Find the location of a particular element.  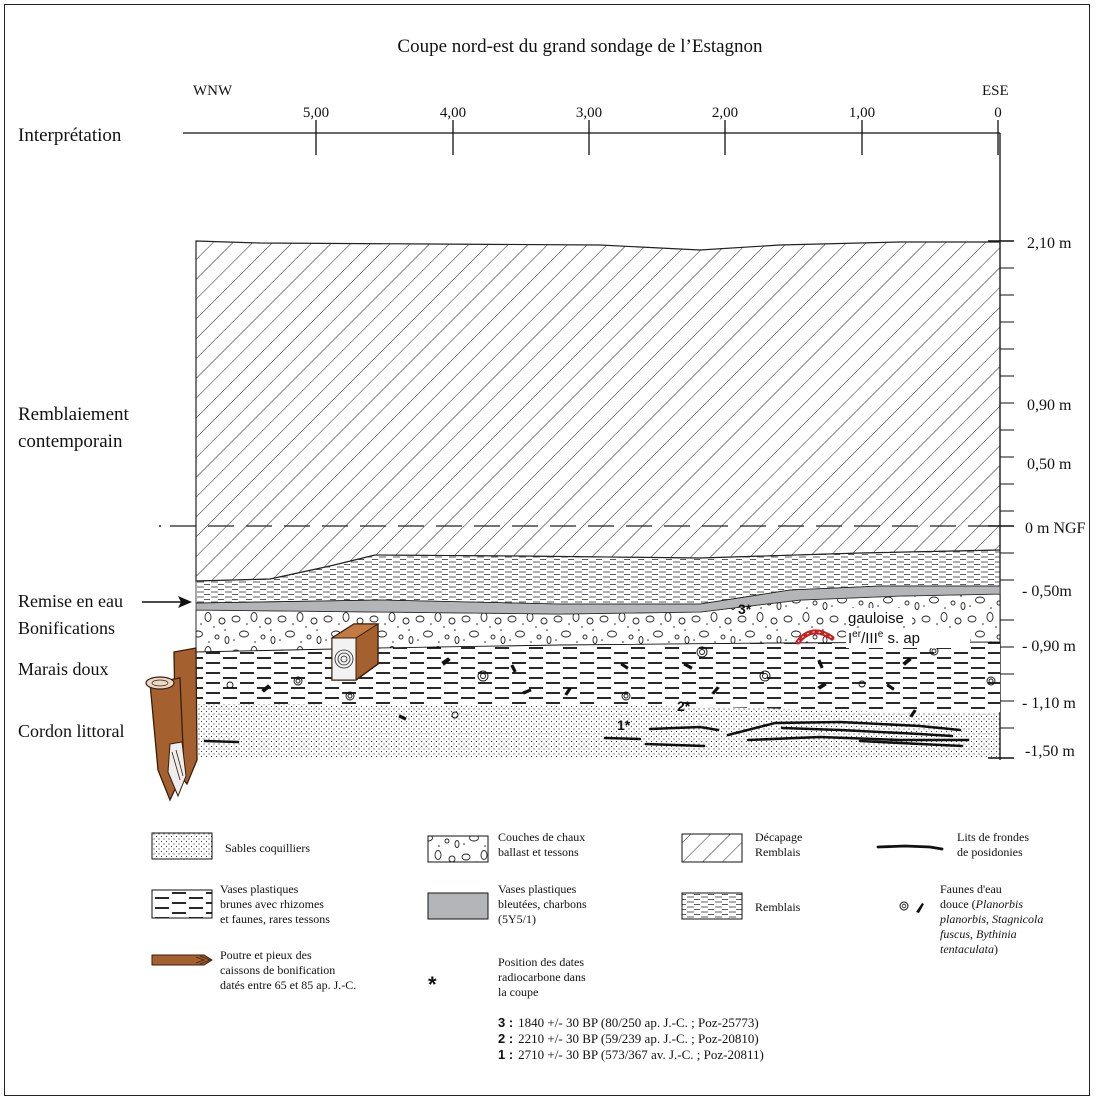

v-tick-label: - 0,50m is located at coordinates (1047, 591).